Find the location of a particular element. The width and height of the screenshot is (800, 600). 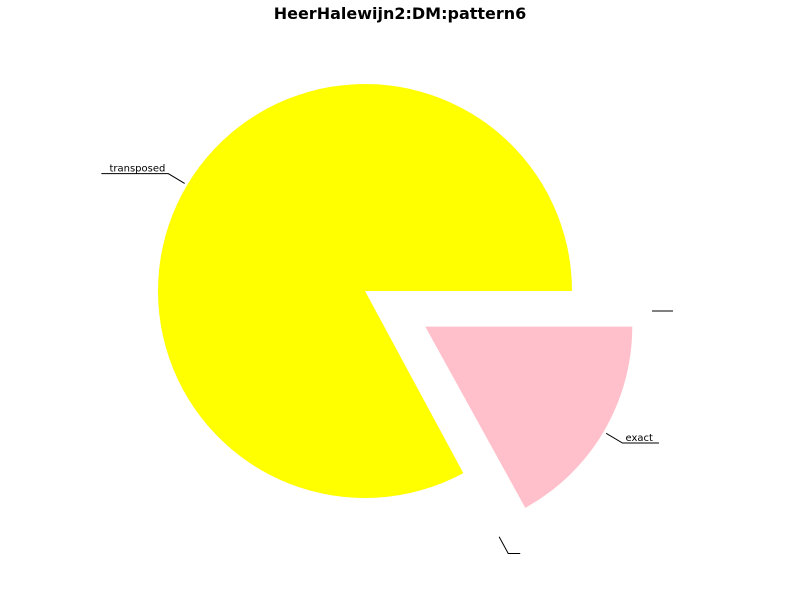

chart-title: HeerHalewijn2:DM:pattern6 is located at coordinates (400, 13).